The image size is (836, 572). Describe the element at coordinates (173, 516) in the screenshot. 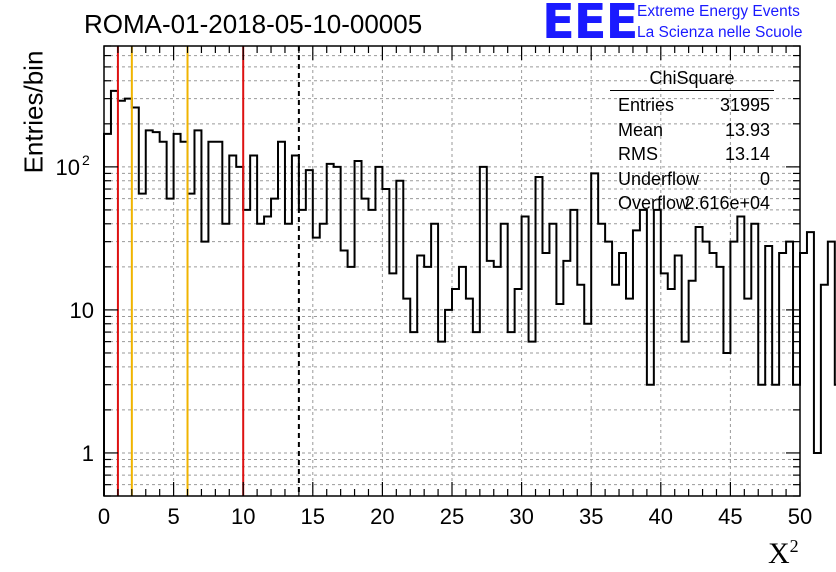

I see `x-tick-label: 5` at that location.